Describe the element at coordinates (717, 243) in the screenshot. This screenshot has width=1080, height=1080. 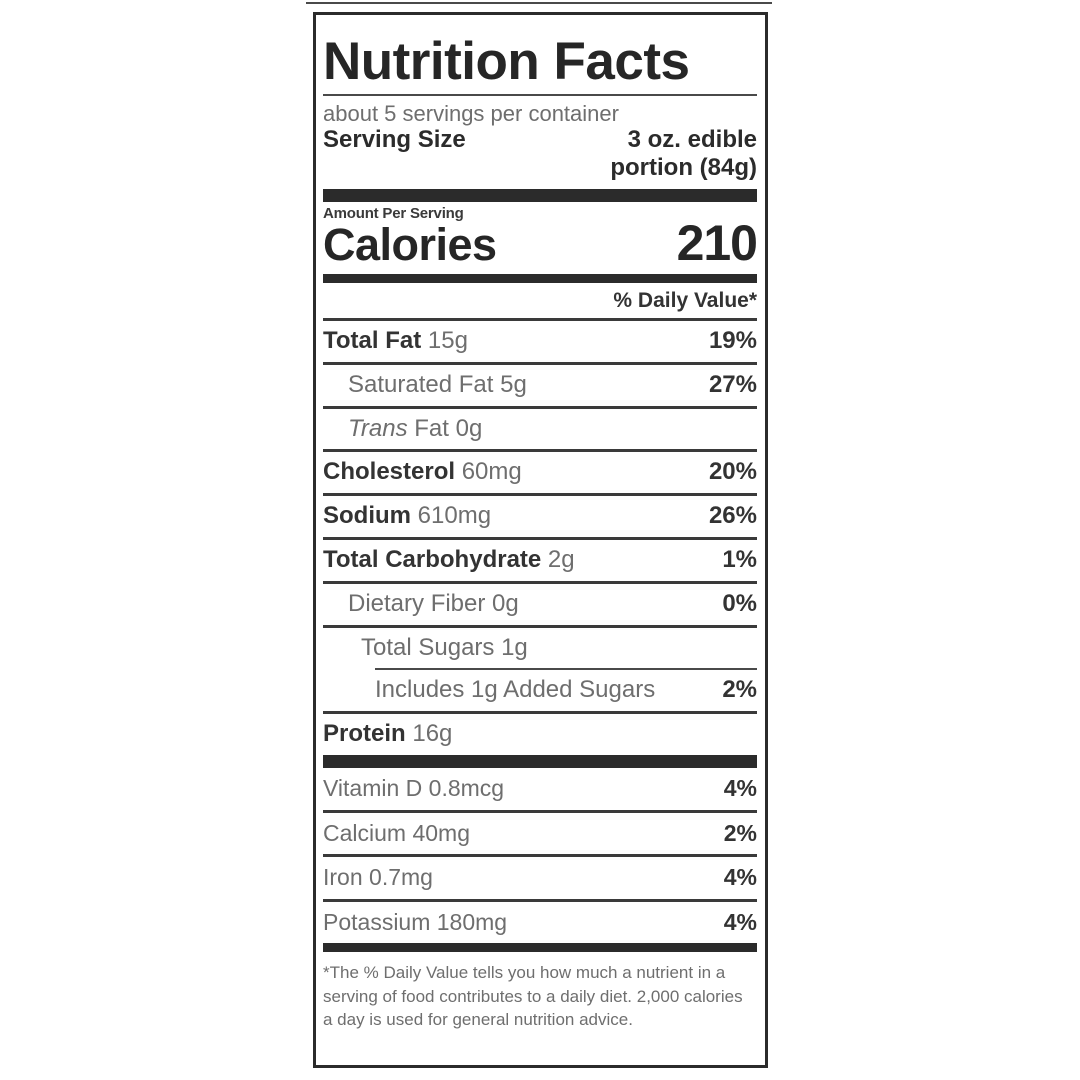
I see `calories-value: 210` at that location.